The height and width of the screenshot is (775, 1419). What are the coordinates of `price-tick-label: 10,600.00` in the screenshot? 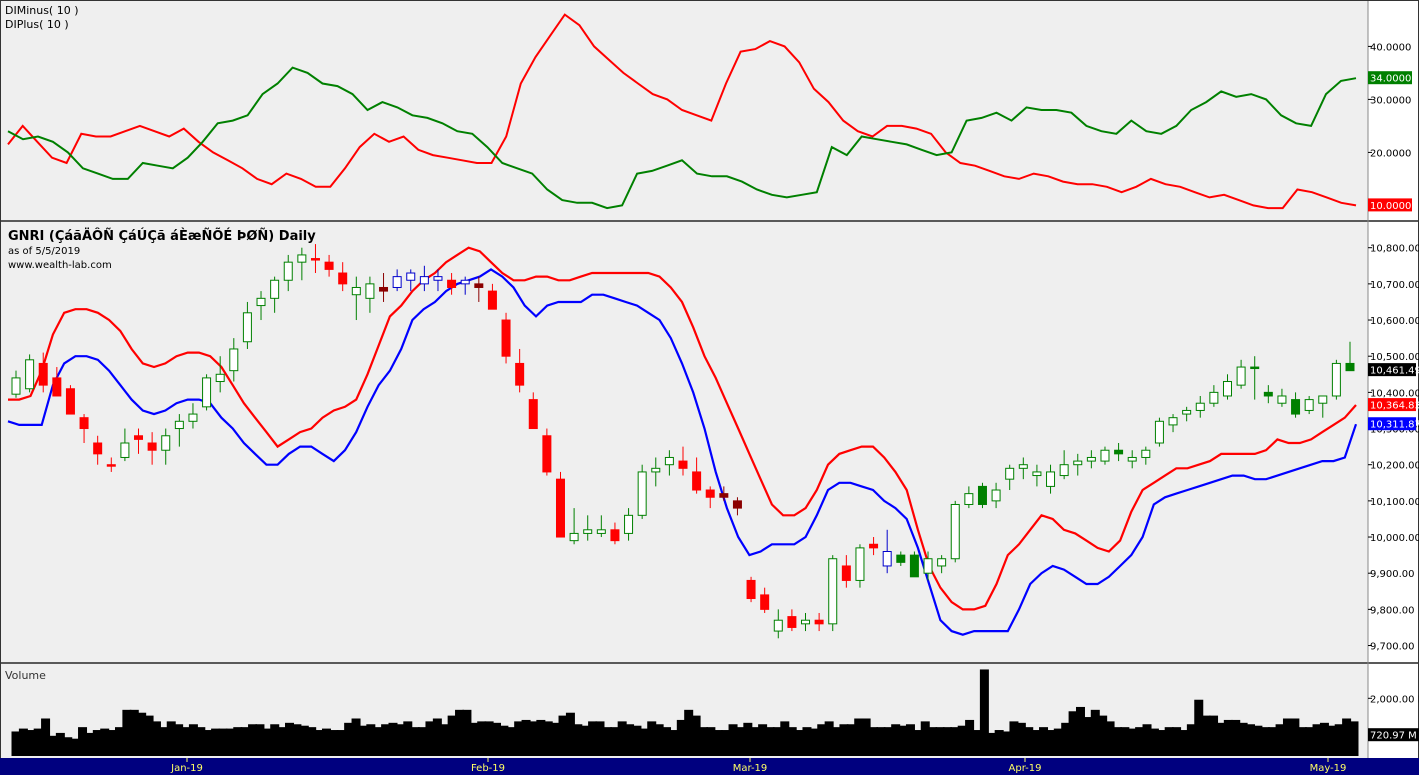 It's located at (1394, 321).